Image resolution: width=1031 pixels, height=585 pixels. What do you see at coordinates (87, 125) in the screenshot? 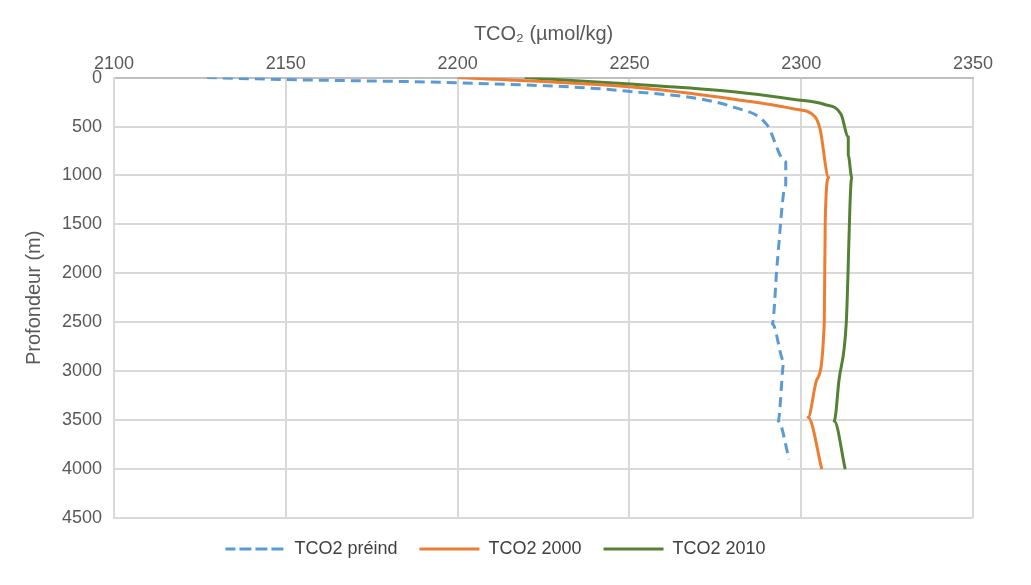
I see `y-tick-label: 500` at bounding box center [87, 125].